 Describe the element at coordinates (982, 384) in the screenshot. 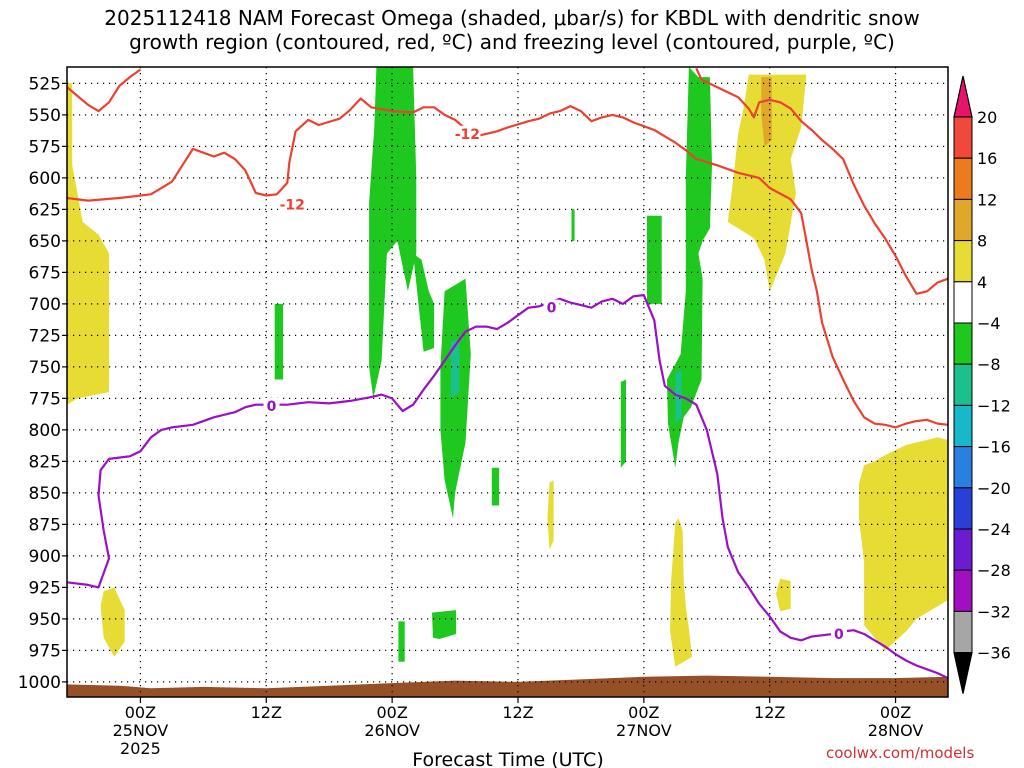

I see `colorbar-legend: 20 16 12 8 4 −4 −8 −12 −16 −20 −24 −28 −32 −36` at that location.